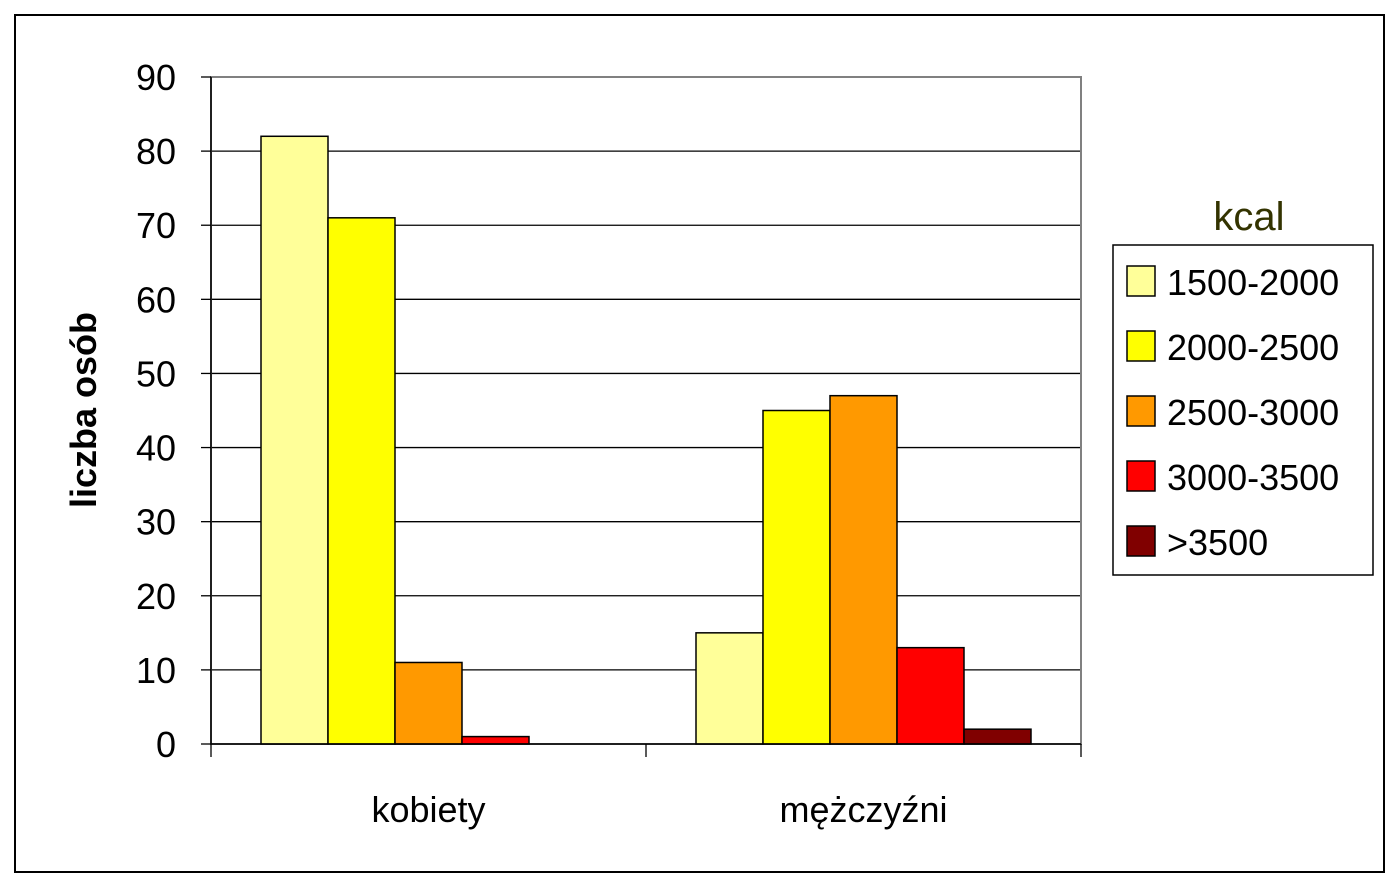  I want to click on y-tick-label: 60, so click(156, 299).